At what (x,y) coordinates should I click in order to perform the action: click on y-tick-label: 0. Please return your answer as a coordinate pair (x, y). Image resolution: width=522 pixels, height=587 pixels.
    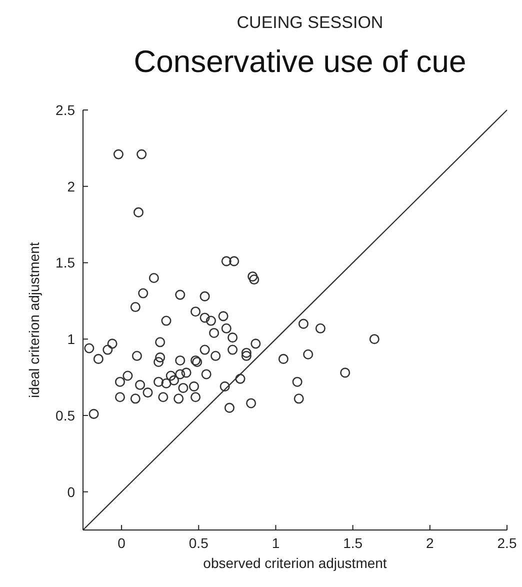
    Looking at the image, I should click on (71, 492).